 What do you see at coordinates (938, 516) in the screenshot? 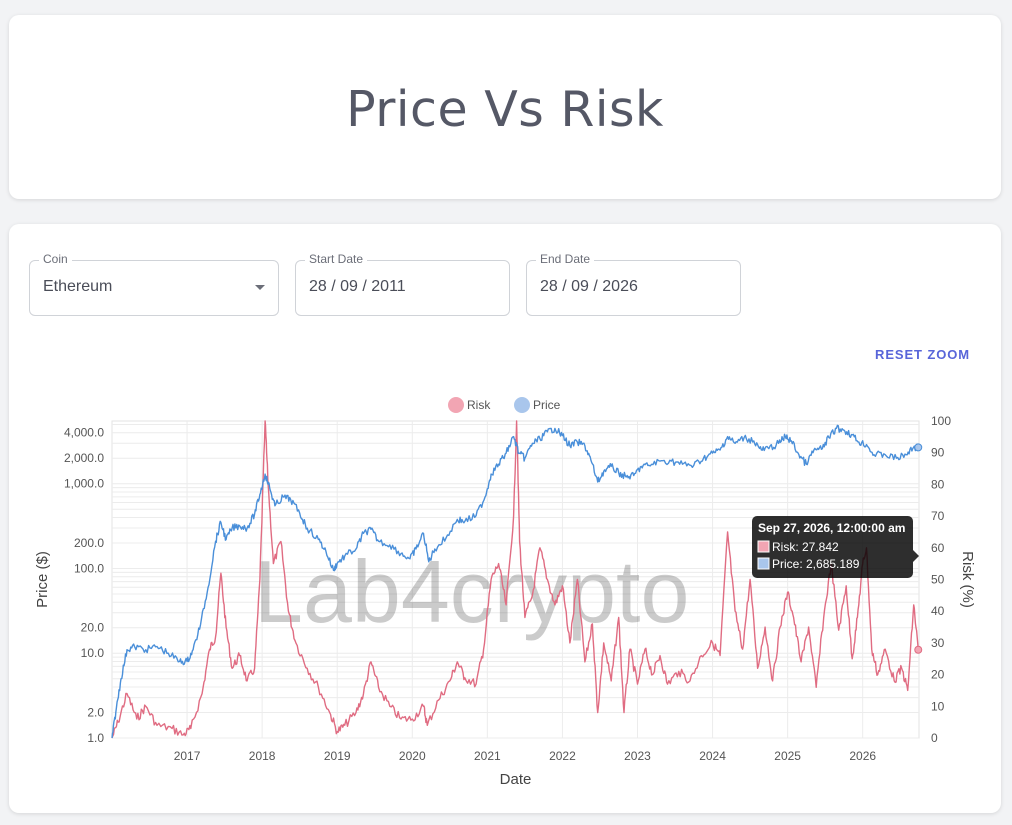
I see `y-right-tick-label: 70` at bounding box center [938, 516].